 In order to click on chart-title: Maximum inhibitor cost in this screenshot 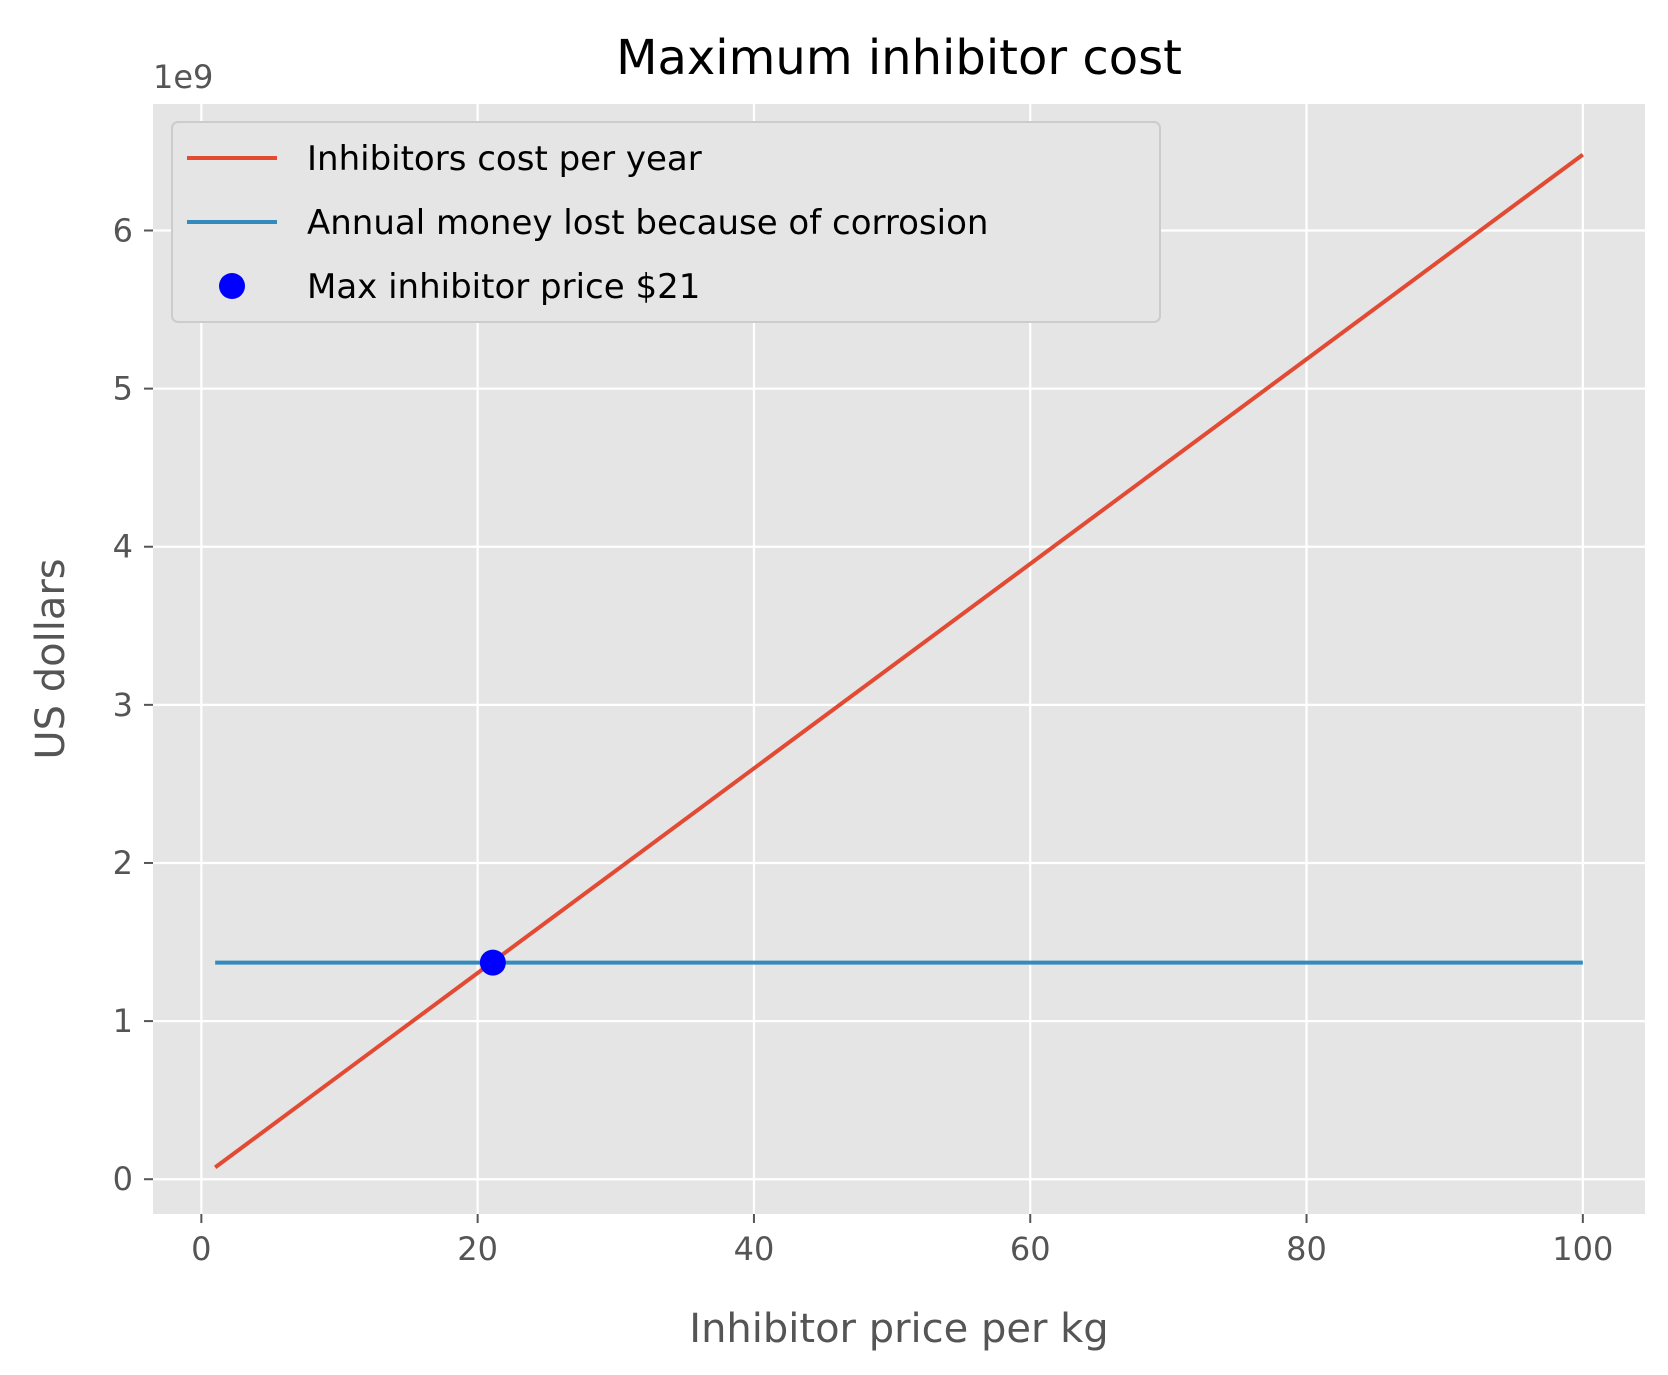, I will do `click(899, 58)`.